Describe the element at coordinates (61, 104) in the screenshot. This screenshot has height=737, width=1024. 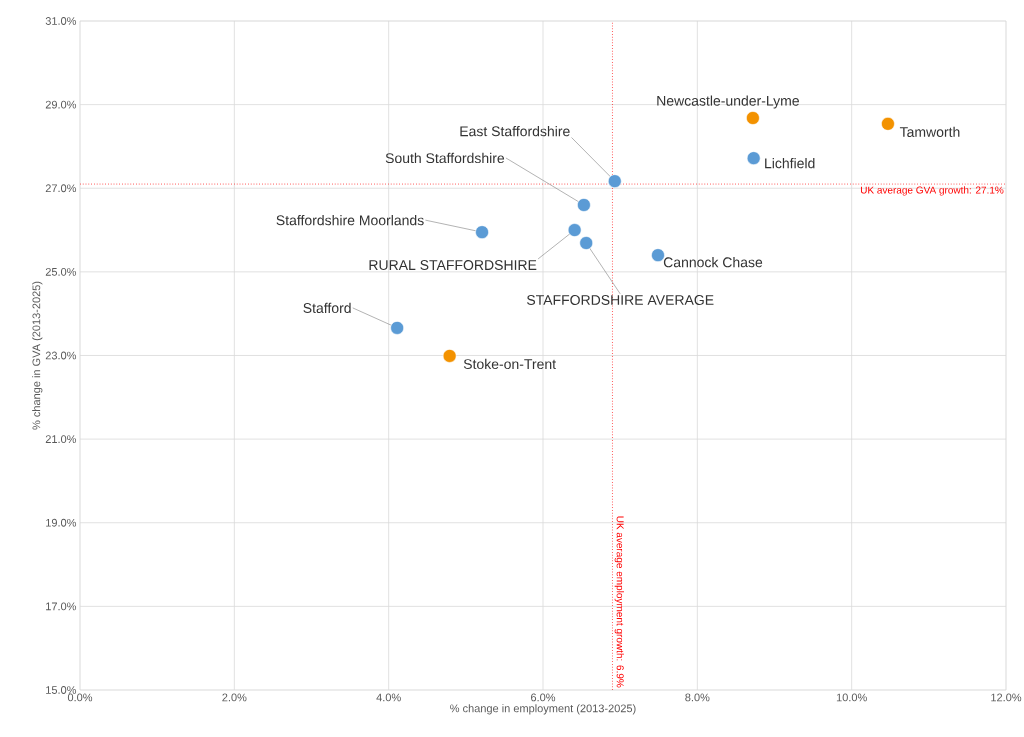
I see `y-tick-label: 29.0%` at that location.